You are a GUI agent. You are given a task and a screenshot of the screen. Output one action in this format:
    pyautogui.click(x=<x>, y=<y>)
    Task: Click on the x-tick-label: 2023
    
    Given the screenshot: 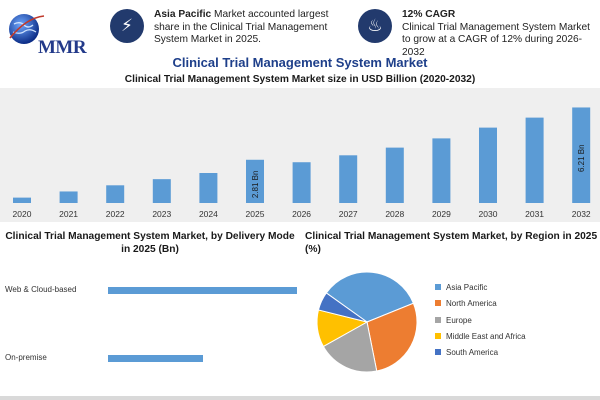 What is the action you would take?
    pyautogui.click(x=161, y=214)
    